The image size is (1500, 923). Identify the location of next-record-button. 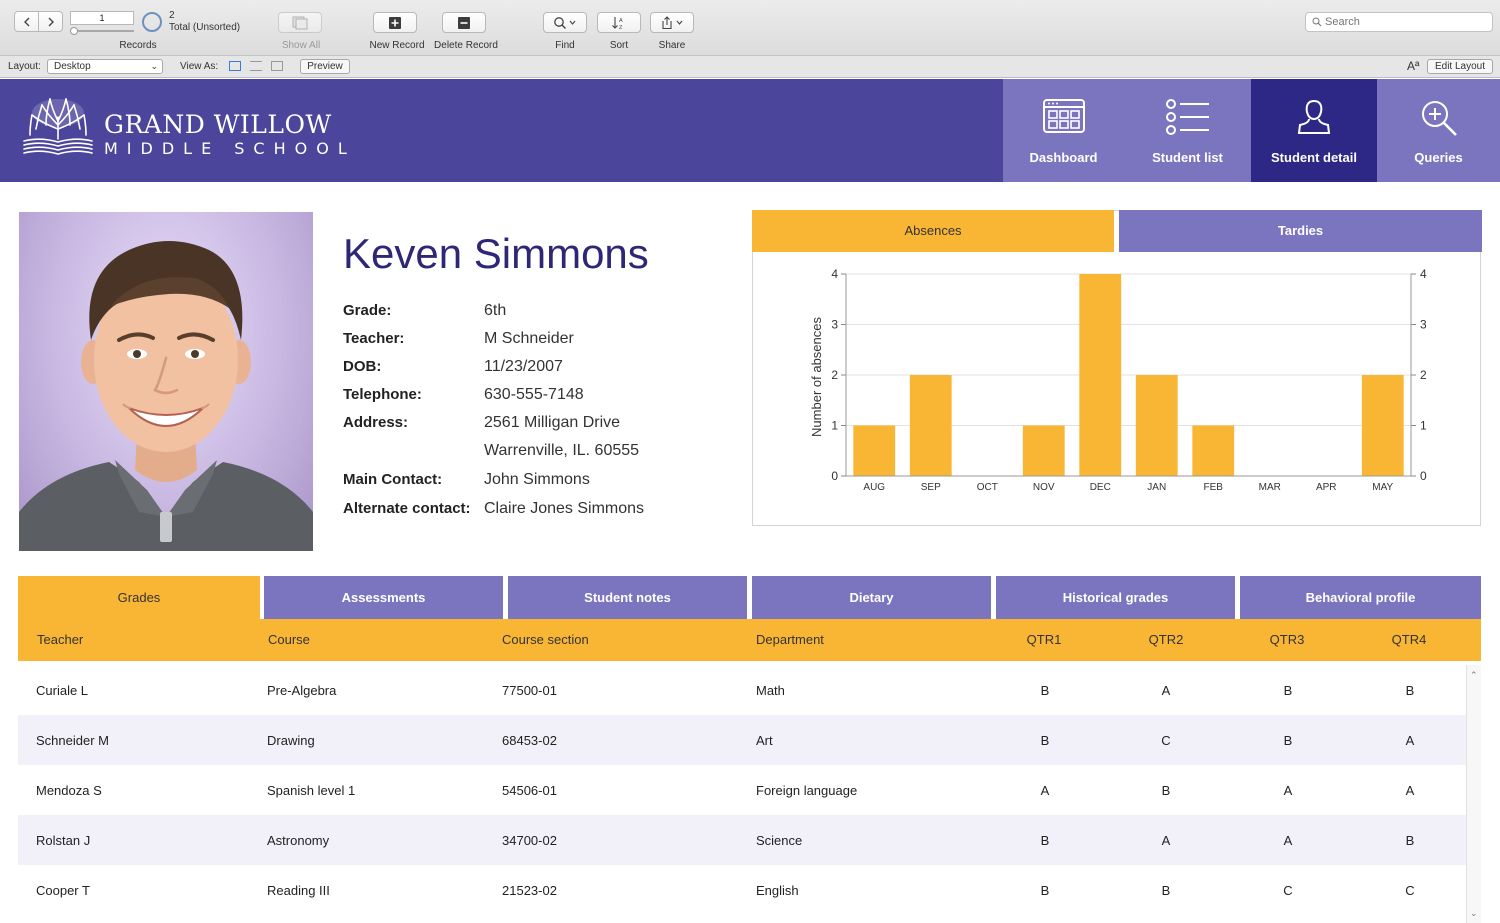
(50, 21).